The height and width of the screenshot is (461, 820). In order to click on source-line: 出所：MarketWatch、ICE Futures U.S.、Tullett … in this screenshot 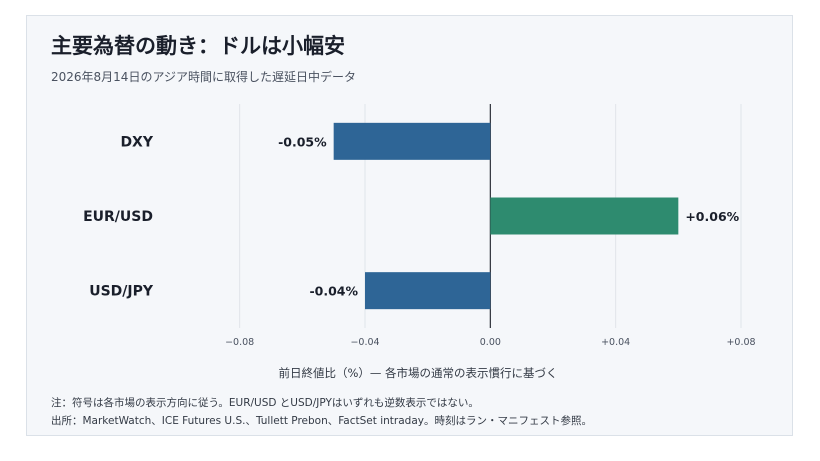, I will do `click(321, 421)`.